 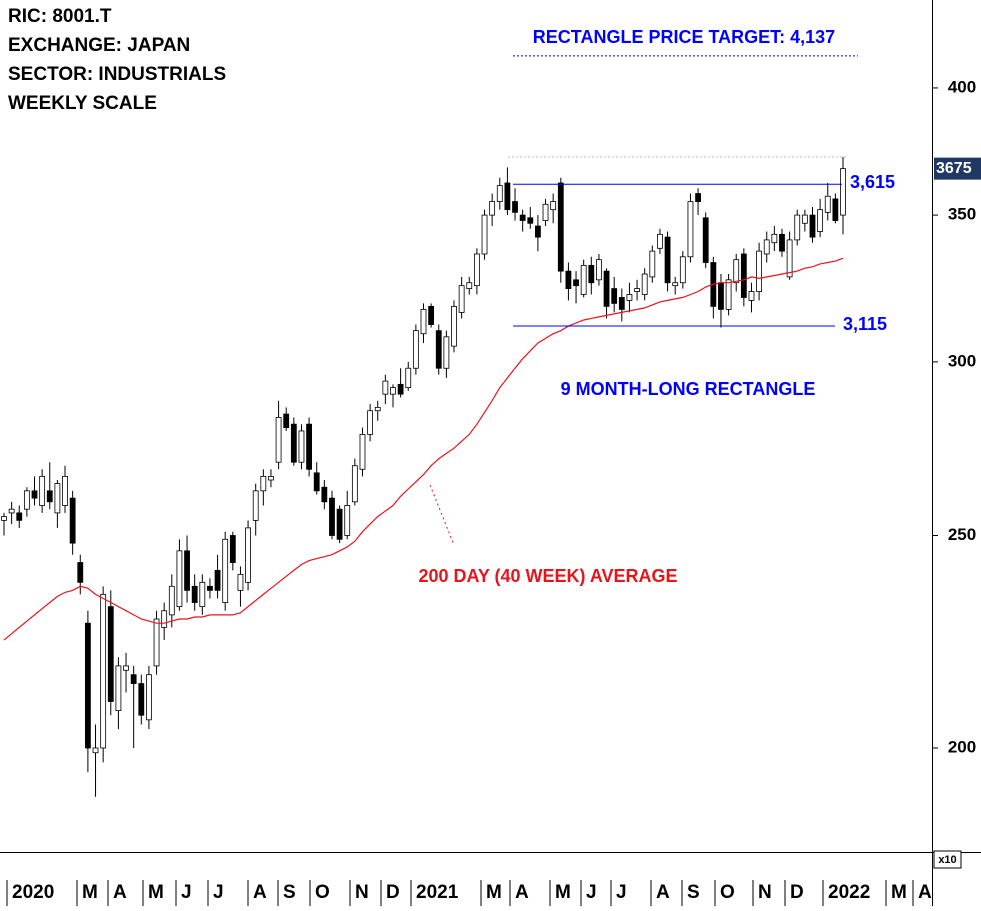 I want to click on y-tick-label: 200, so click(x=962, y=746).